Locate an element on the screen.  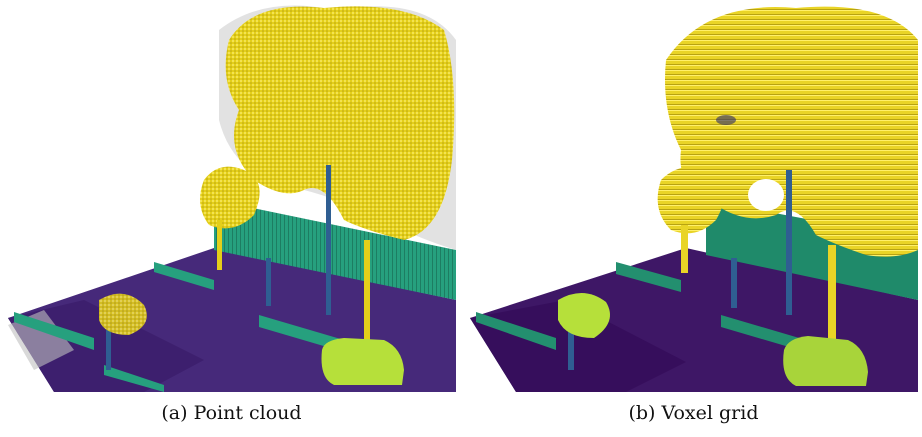
tree-canopy is located at coordinates (340, 123).